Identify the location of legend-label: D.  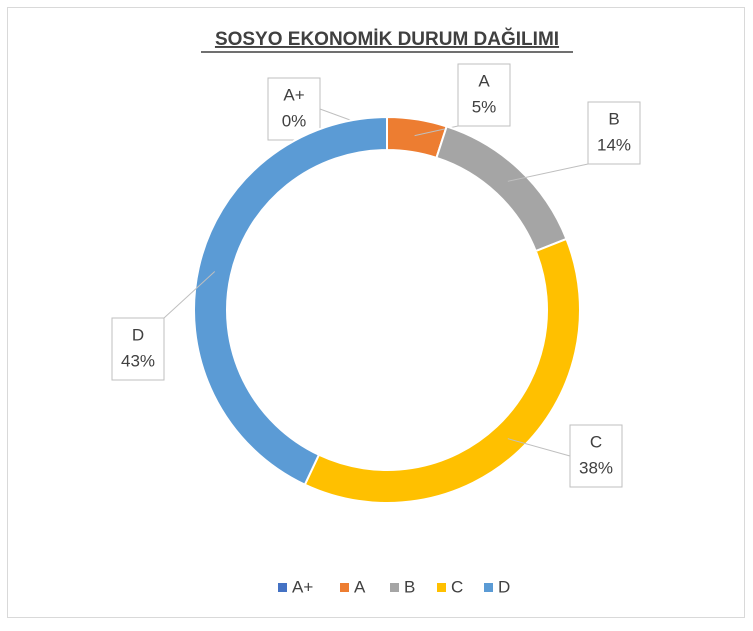
(504, 586).